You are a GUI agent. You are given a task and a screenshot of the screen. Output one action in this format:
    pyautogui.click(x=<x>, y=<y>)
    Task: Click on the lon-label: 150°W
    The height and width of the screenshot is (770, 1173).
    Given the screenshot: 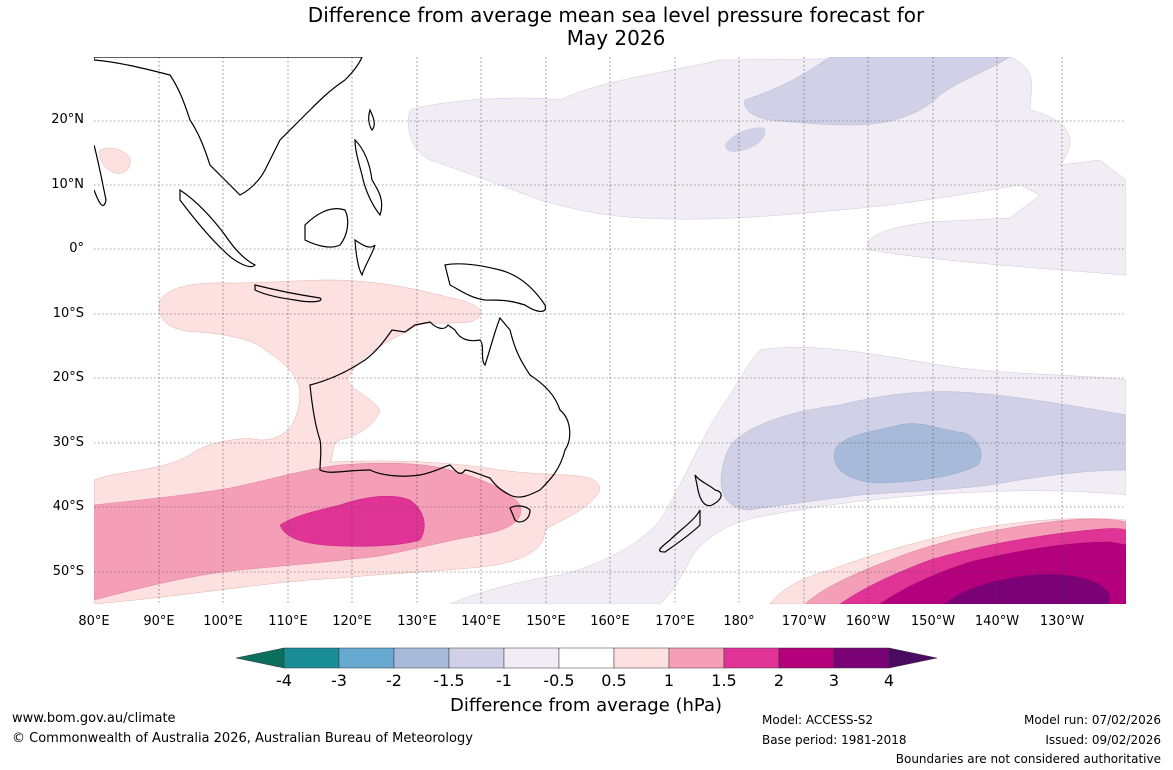 What is the action you would take?
    pyautogui.click(x=933, y=621)
    